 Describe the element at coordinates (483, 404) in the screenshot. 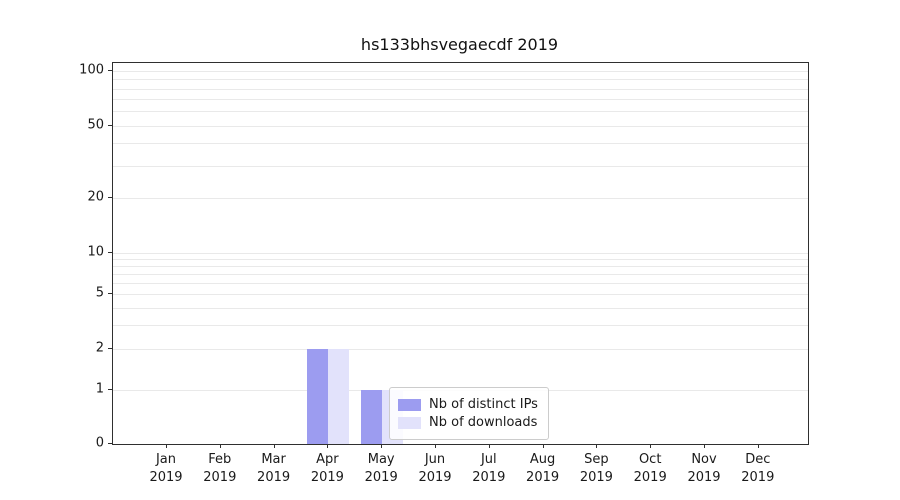

I see `legend-label-distinct-ips: Nb of distinct IPs` at that location.